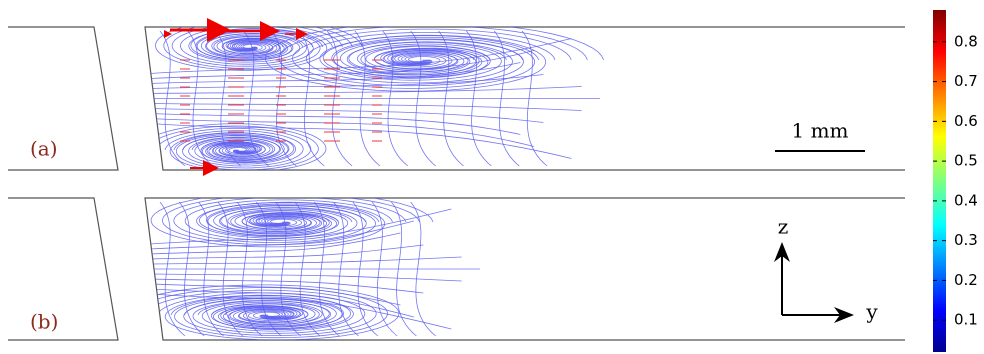  Describe the element at coordinates (783, 227) in the screenshot. I see `axis-label: z` at that location.